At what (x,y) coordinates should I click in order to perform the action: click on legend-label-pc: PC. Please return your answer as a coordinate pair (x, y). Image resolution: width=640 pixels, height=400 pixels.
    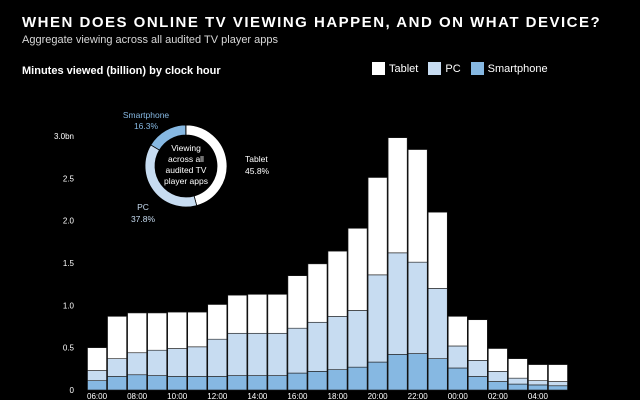
    Looking at the image, I should click on (453, 68).